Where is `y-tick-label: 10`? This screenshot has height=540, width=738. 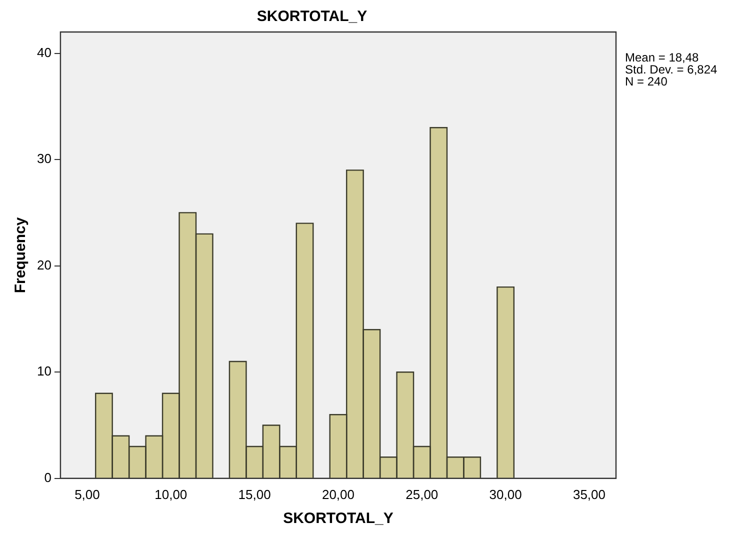
y-tick-label: 10 is located at coordinates (44, 371).